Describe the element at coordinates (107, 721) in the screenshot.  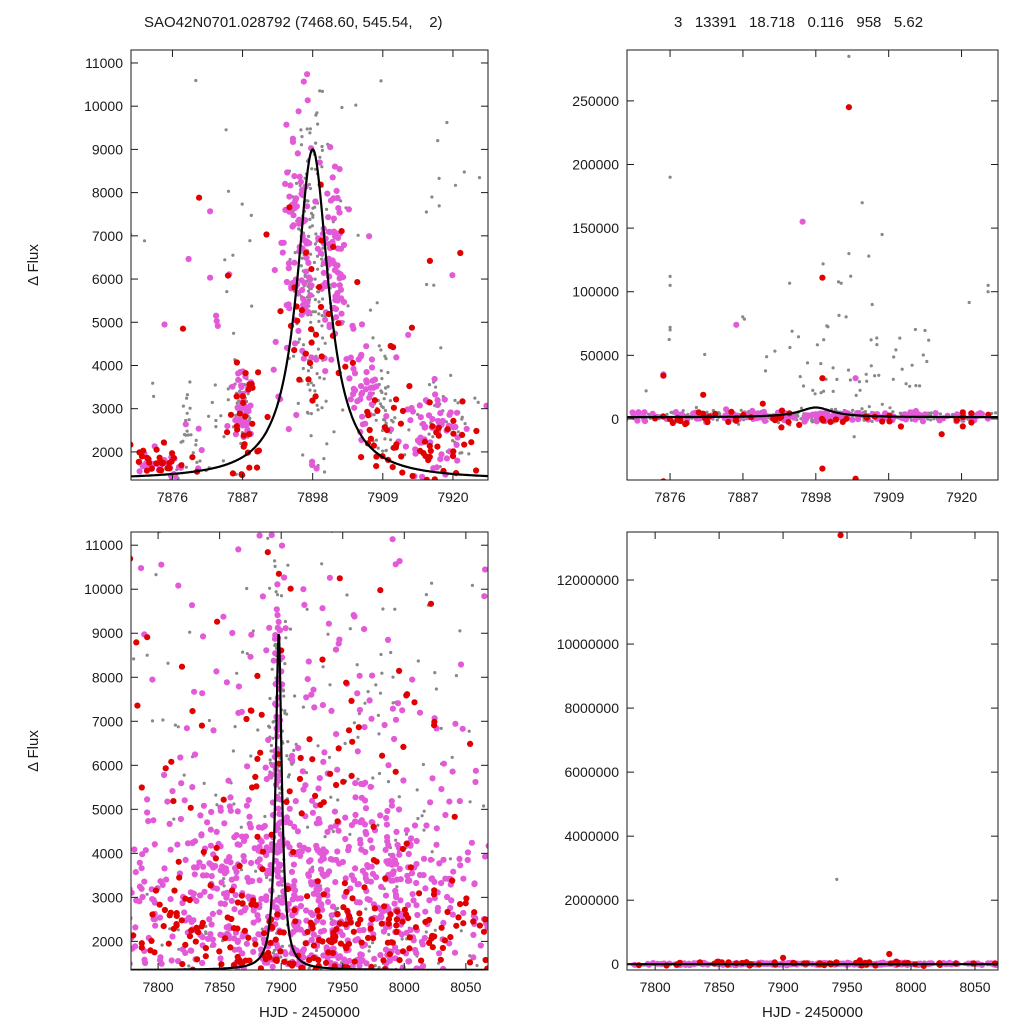
I see `y-tick-label: 7000` at that location.